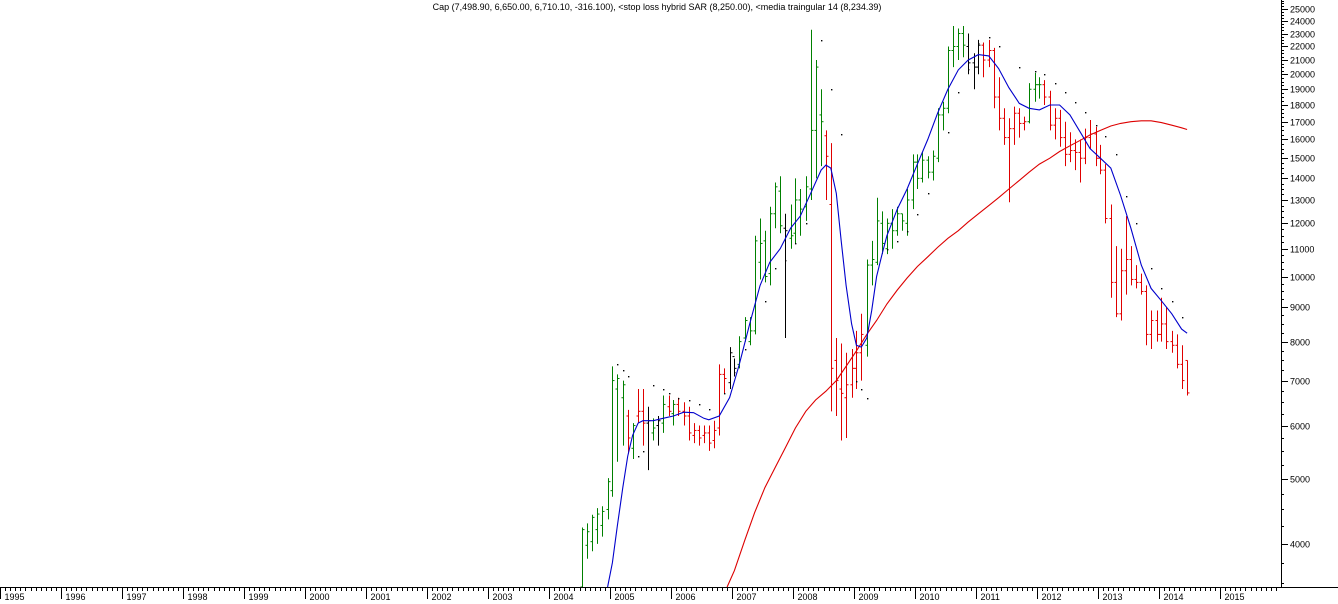 This screenshot has height=604, width=1338. Describe the element at coordinates (1300, 427) in the screenshot. I see `y-tick-label: 6000` at that location.